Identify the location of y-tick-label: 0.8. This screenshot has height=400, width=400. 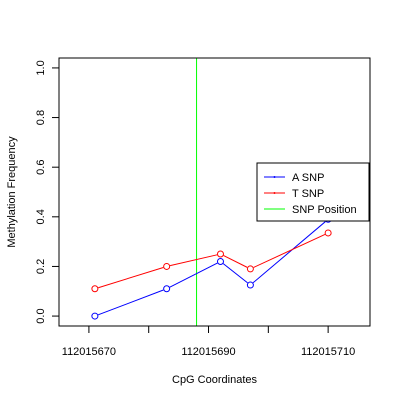
(41, 117).